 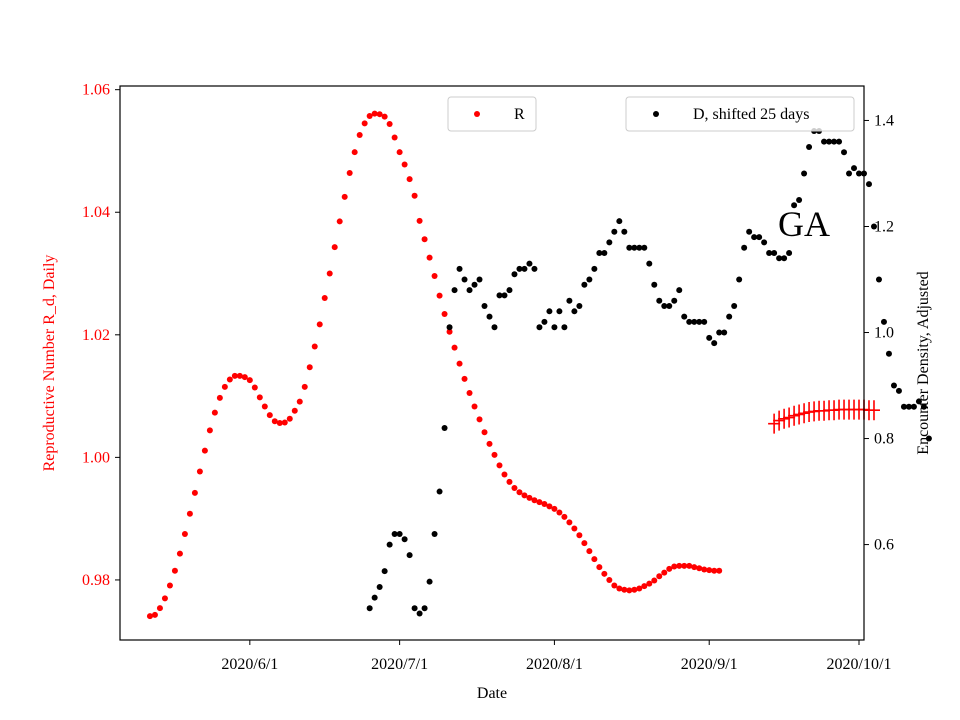 I want to click on left-tick-label: 1.04, so click(x=96, y=212).